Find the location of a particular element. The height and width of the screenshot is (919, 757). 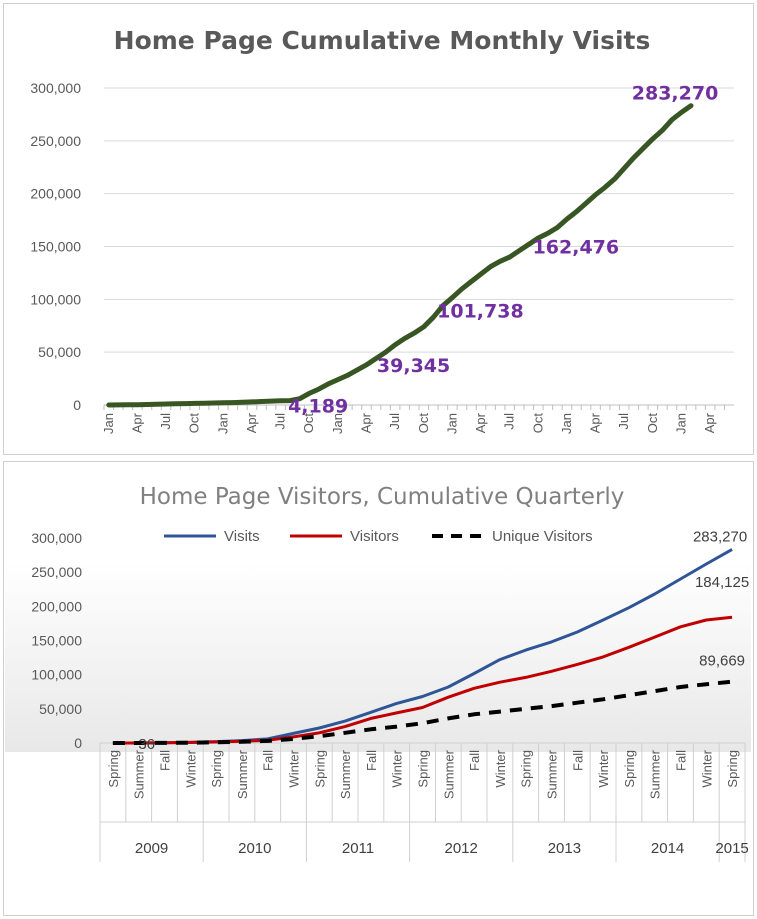

chart-title: Home Page Cumulative Monthly Visits is located at coordinates (382, 40).